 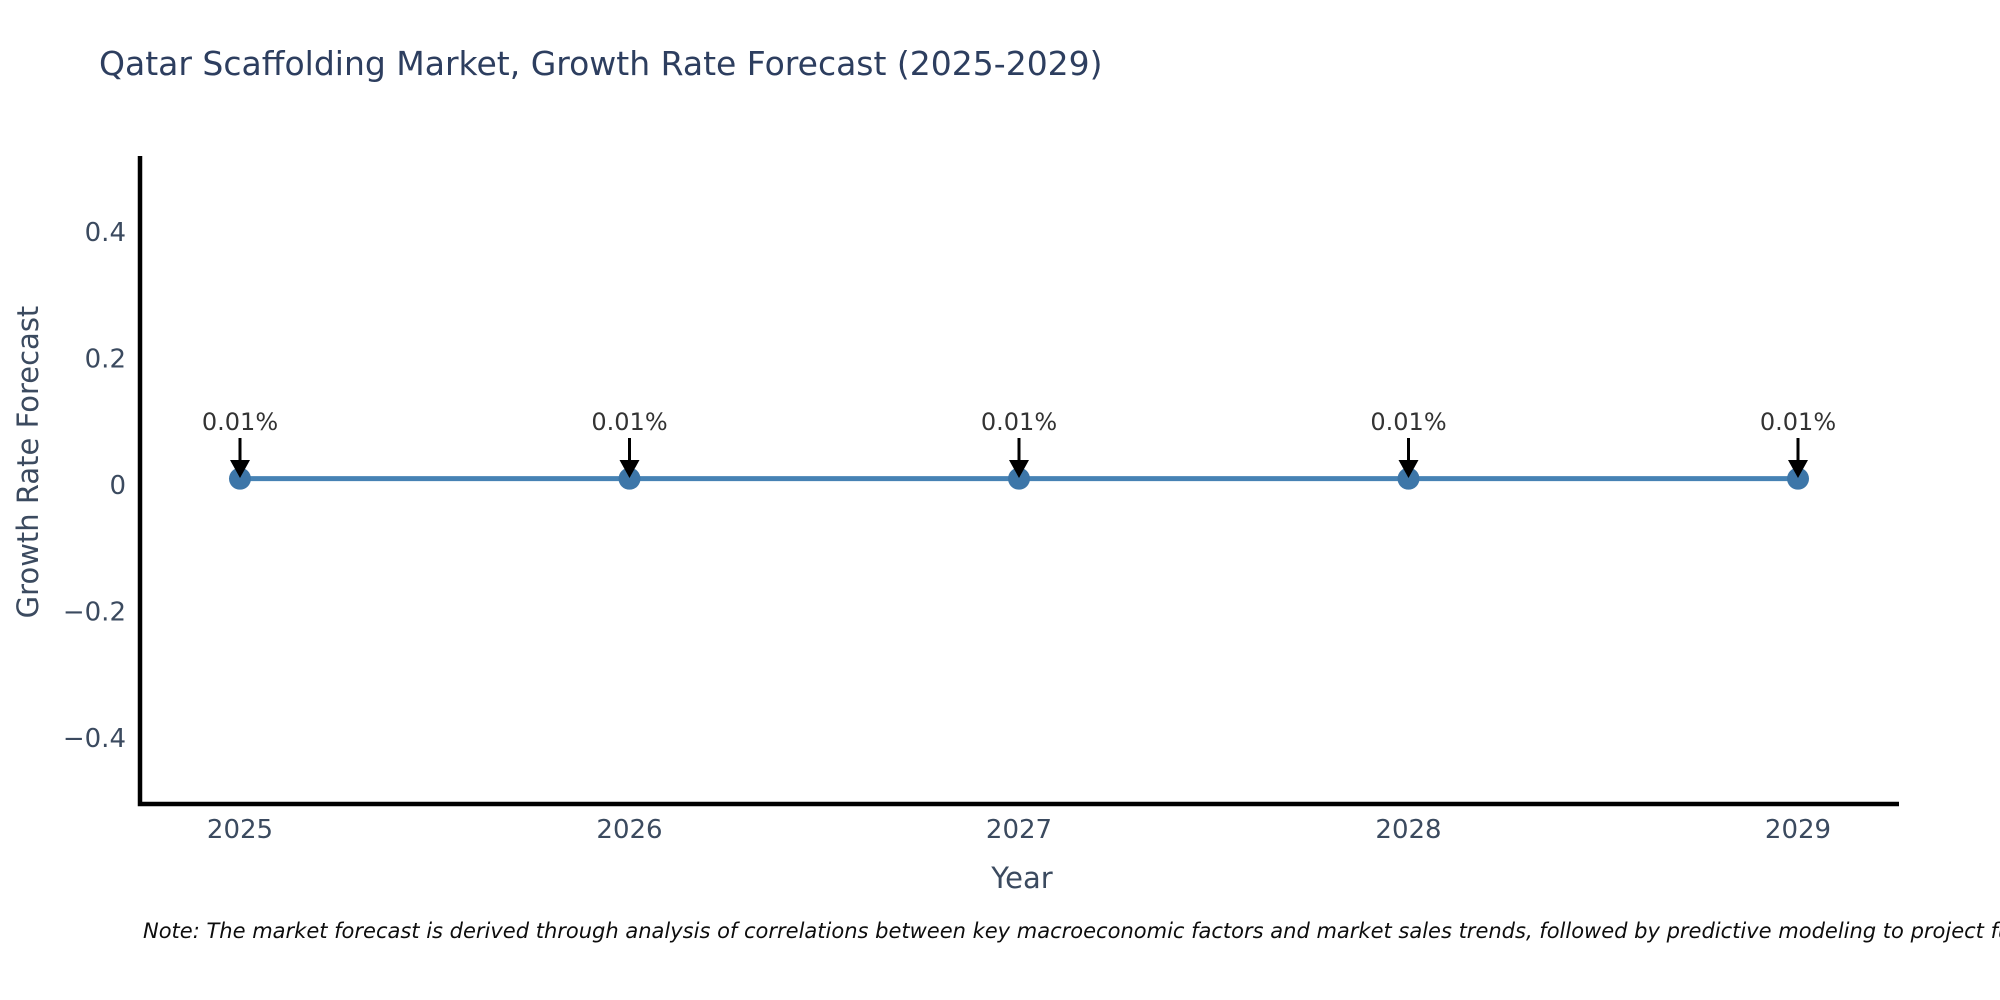 I want to click on x-tick-label: 2029, so click(x=1798, y=830).